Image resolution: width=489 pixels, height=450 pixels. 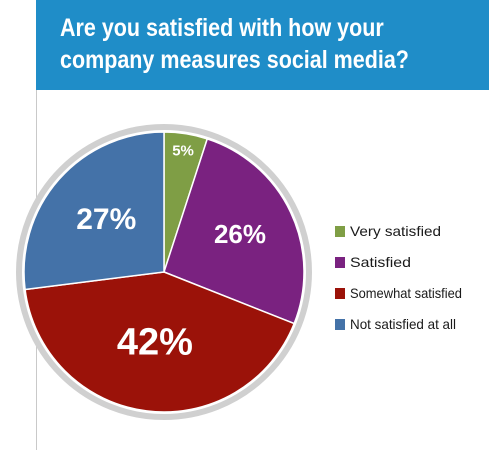 I want to click on chart-title-line-1: Are you satisfied with how your, so click(x=222, y=28).